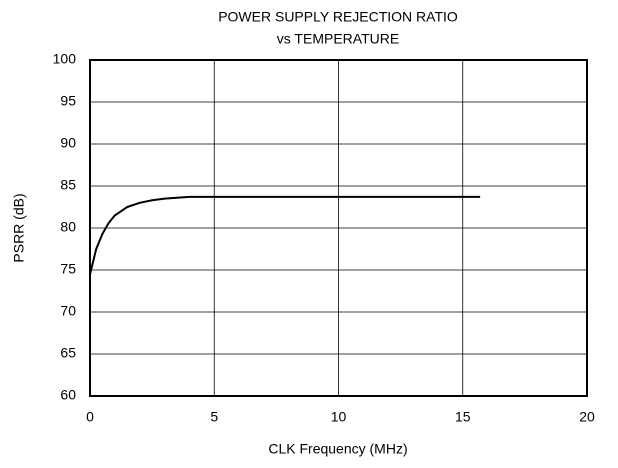 The height and width of the screenshot is (468, 618). I want to click on y-tick-label: 75, so click(68, 269).